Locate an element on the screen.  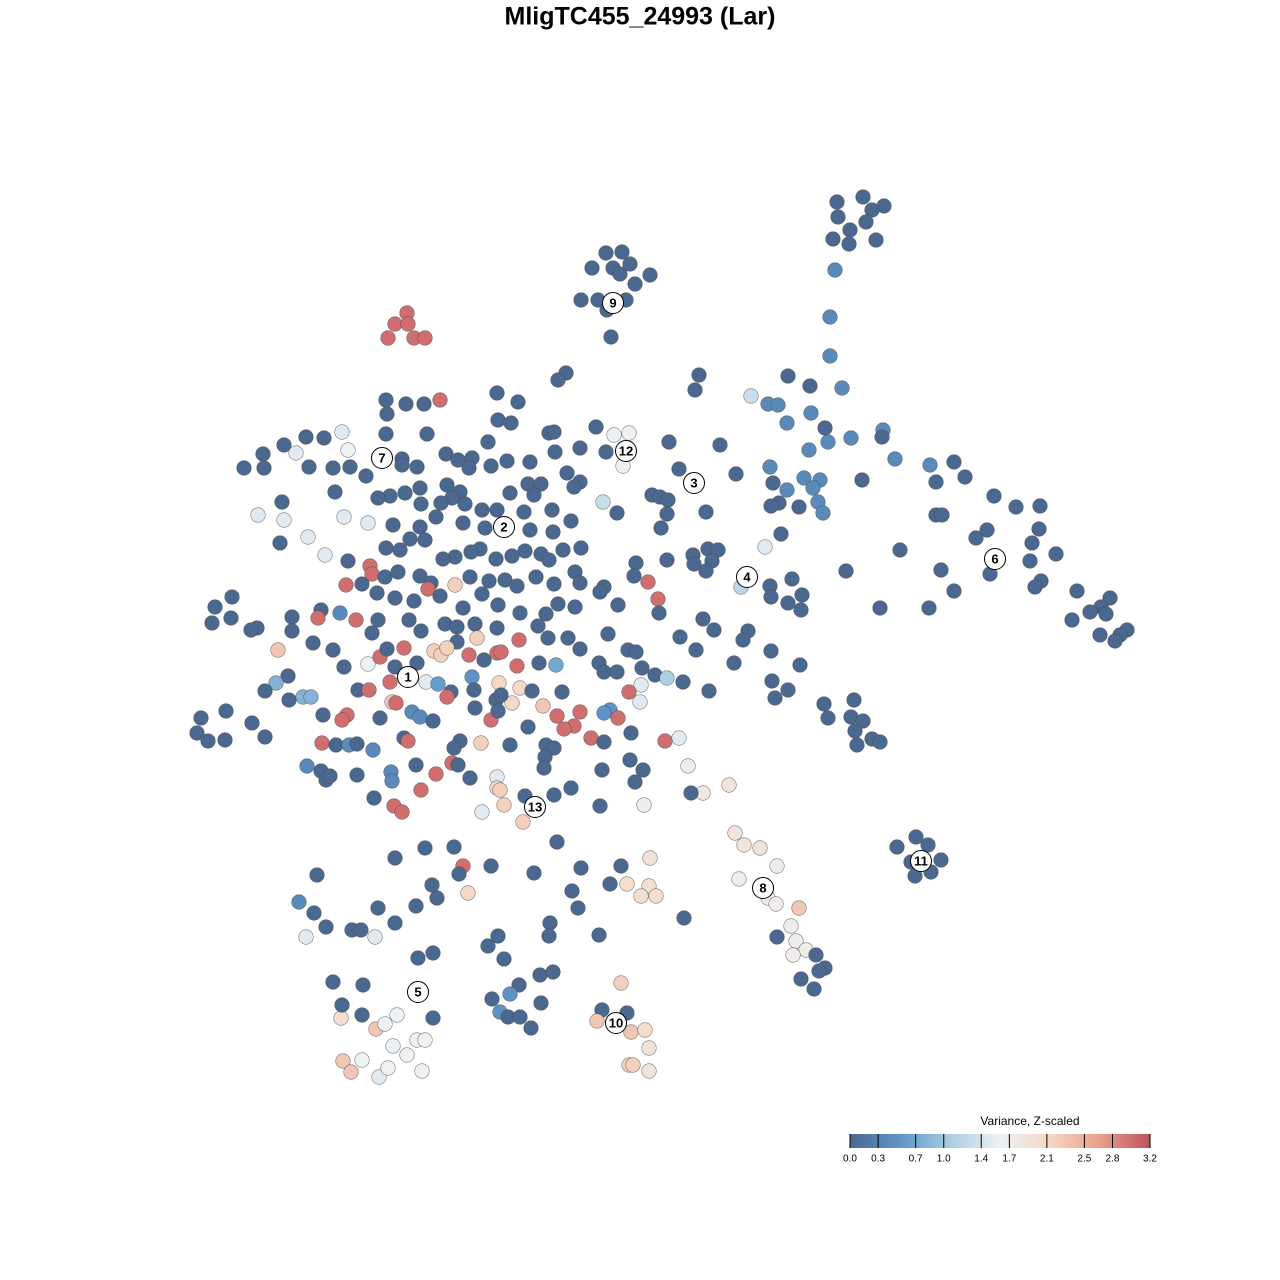
cluster-label: 9 is located at coordinates (612, 302).